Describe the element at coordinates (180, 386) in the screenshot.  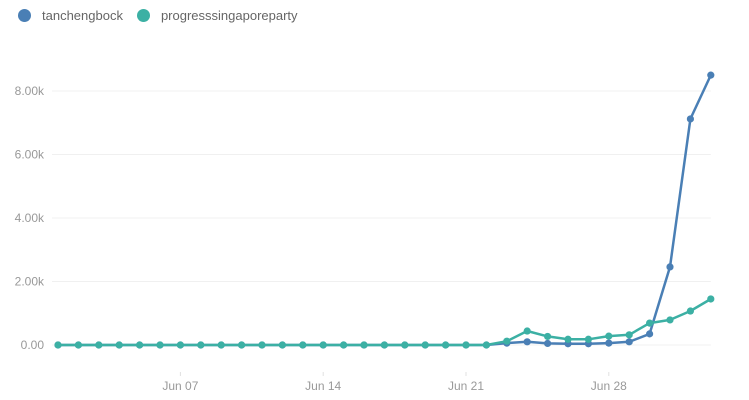
I see `x-tick-label: Jun 07` at that location.